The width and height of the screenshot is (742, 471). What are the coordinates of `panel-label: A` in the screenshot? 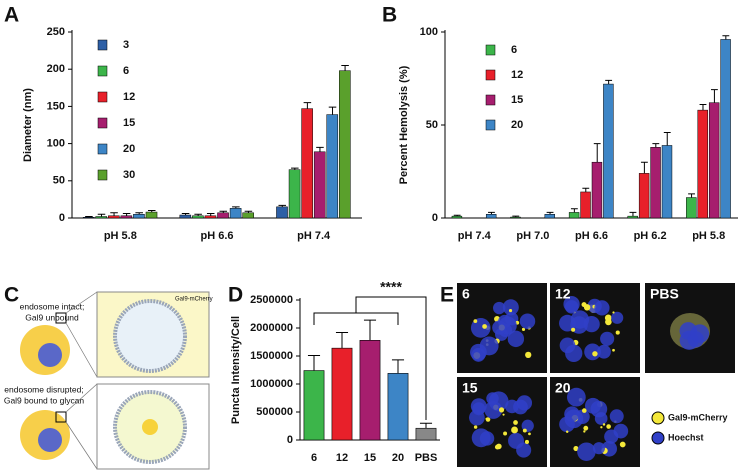 It's located at (11, 15).